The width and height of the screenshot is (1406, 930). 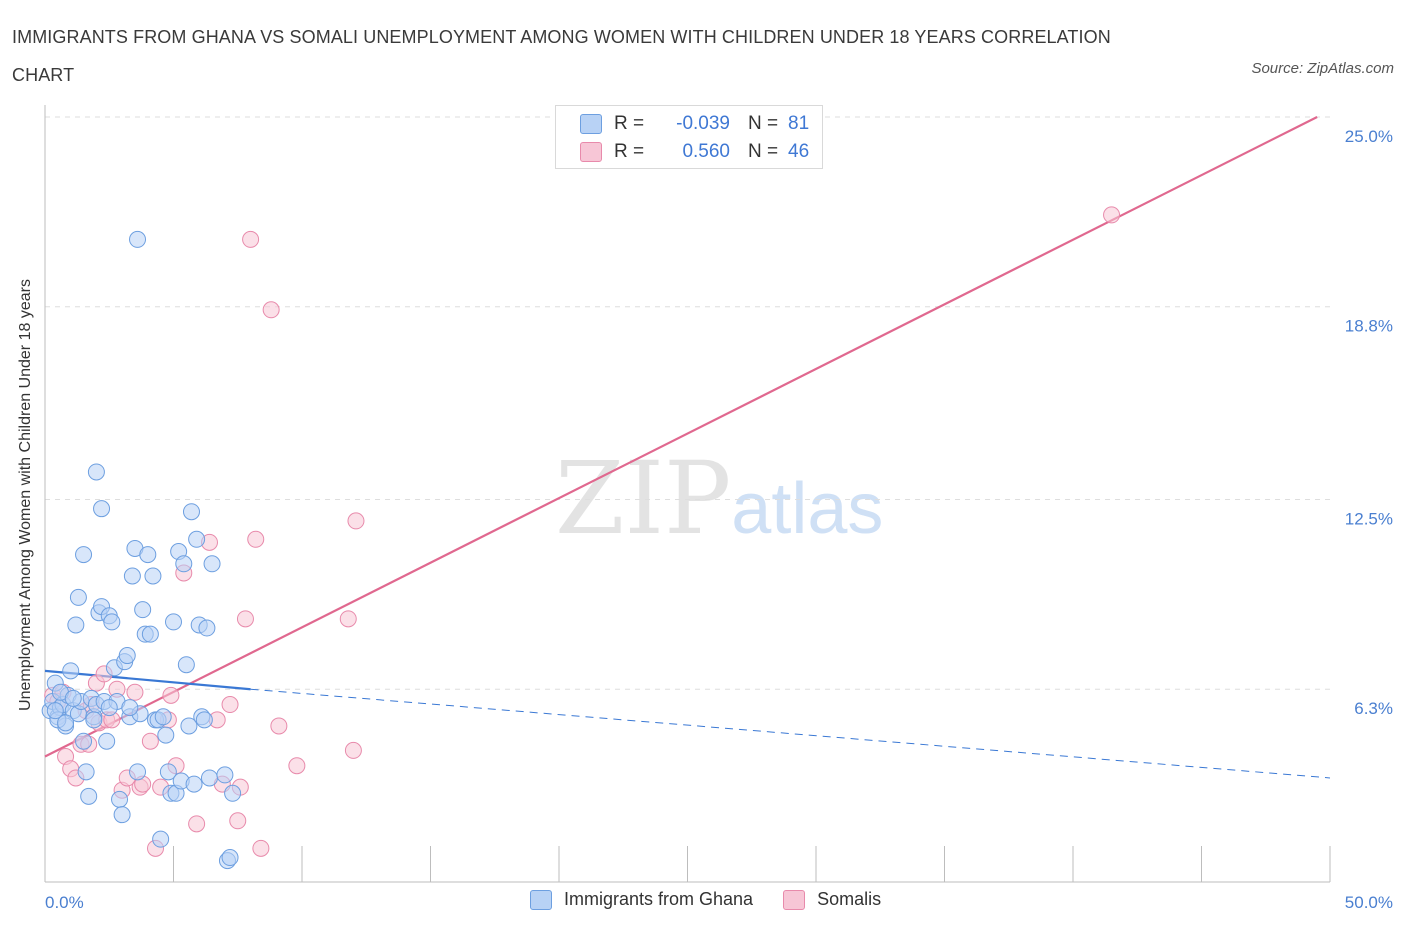 I want to click on y-tick-label: 6.3%, so click(x=1373, y=708).